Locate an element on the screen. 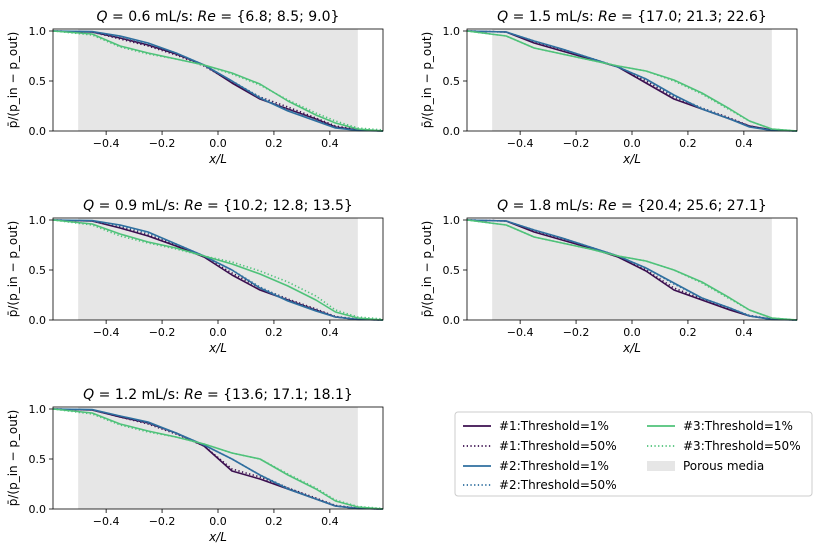 The height and width of the screenshot is (554, 830). legend-label: #1:Threshold=50% is located at coordinates (558, 446).